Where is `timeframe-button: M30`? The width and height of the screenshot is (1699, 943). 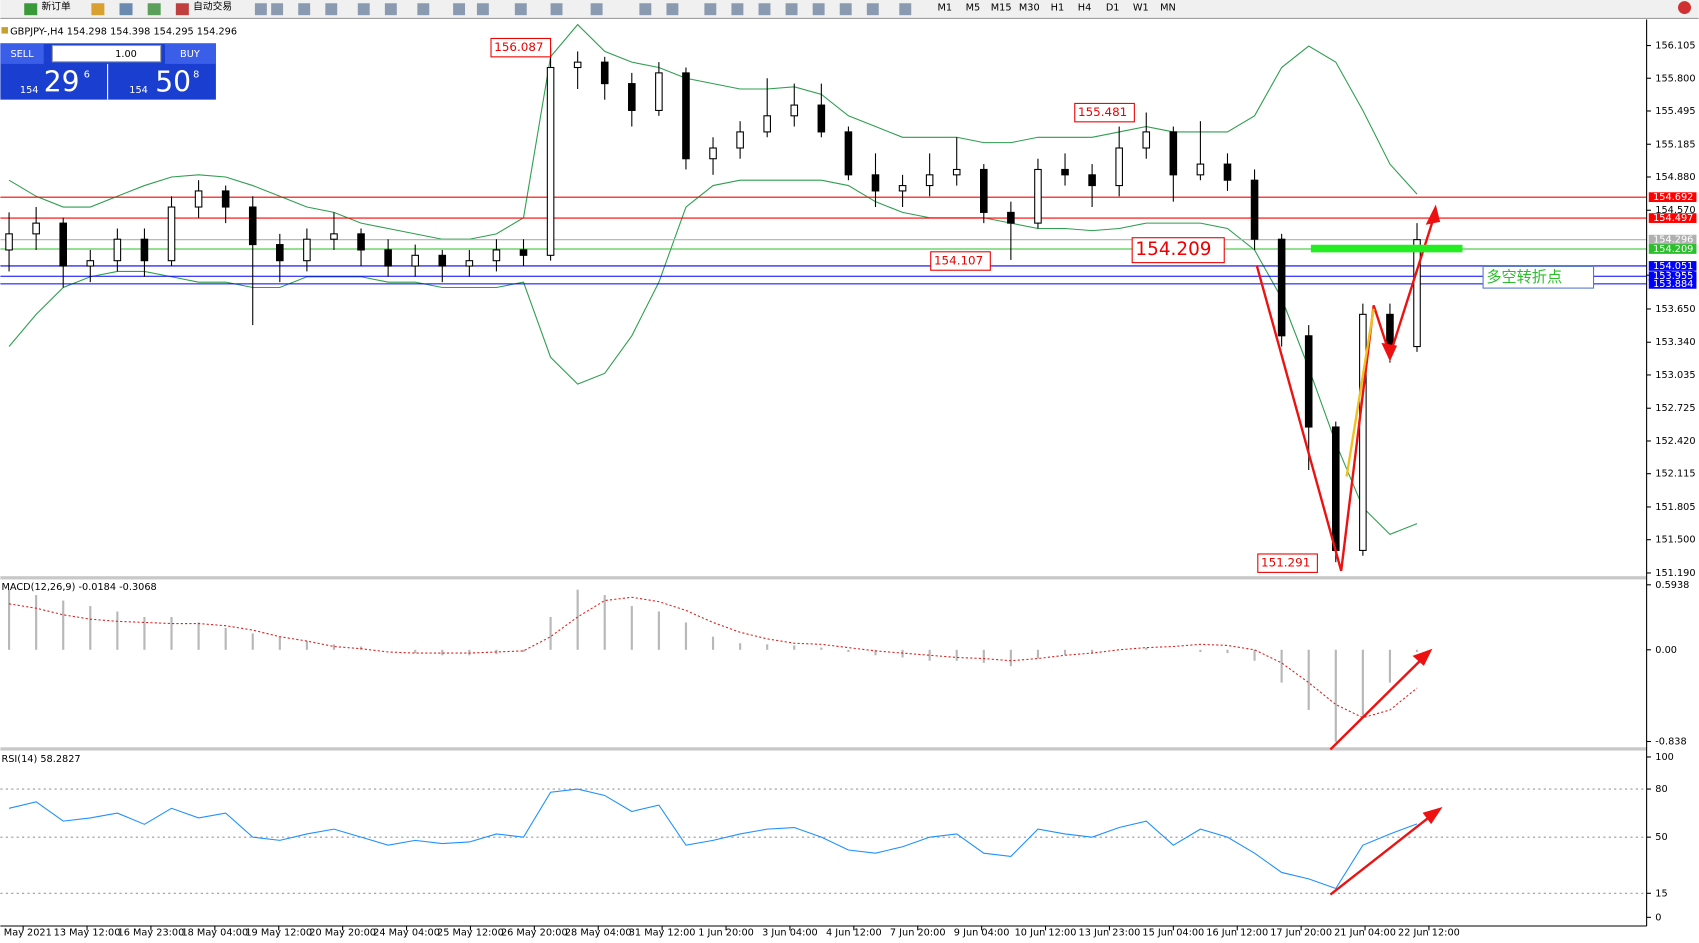
timeframe-button: M30 is located at coordinates (1029, 8).